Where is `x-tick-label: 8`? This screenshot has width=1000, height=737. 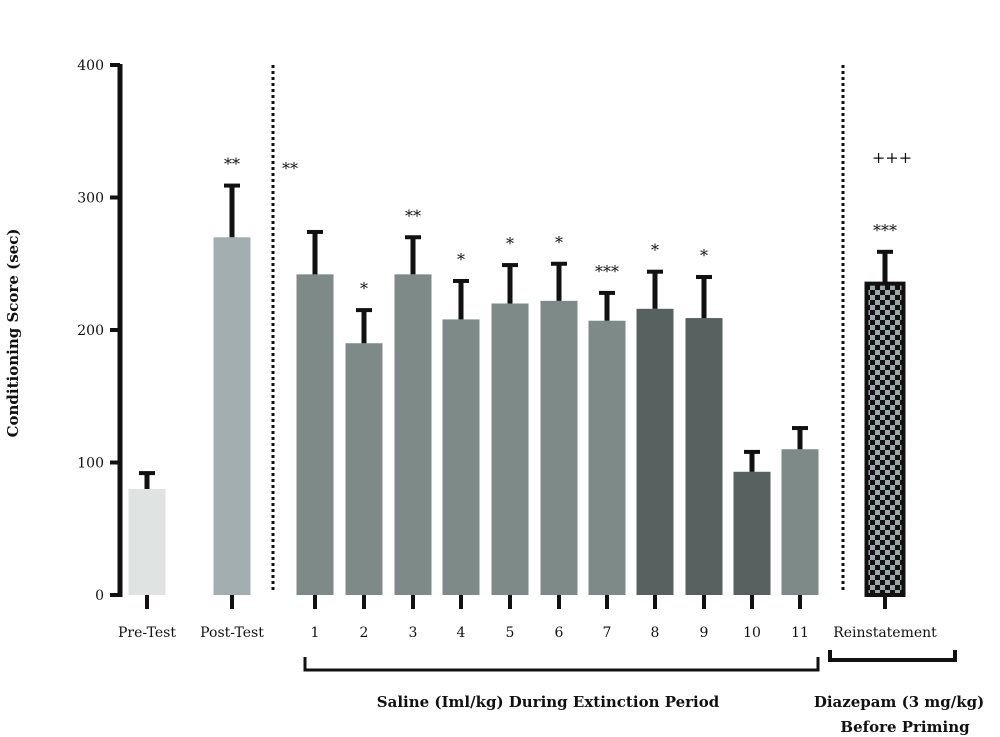 x-tick-label: 8 is located at coordinates (655, 633).